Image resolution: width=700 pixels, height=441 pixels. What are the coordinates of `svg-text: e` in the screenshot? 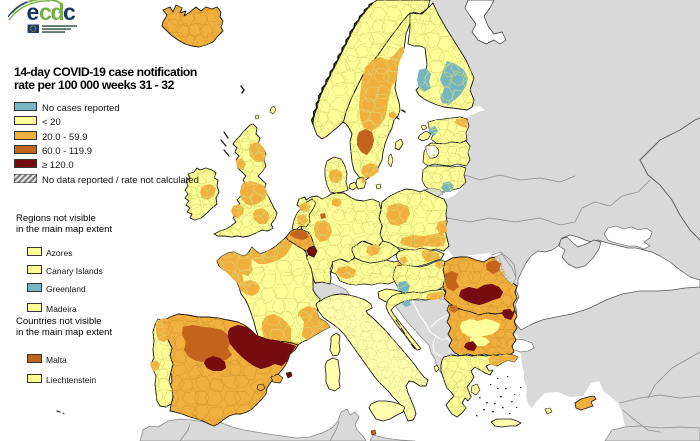 It's located at (33, 12).